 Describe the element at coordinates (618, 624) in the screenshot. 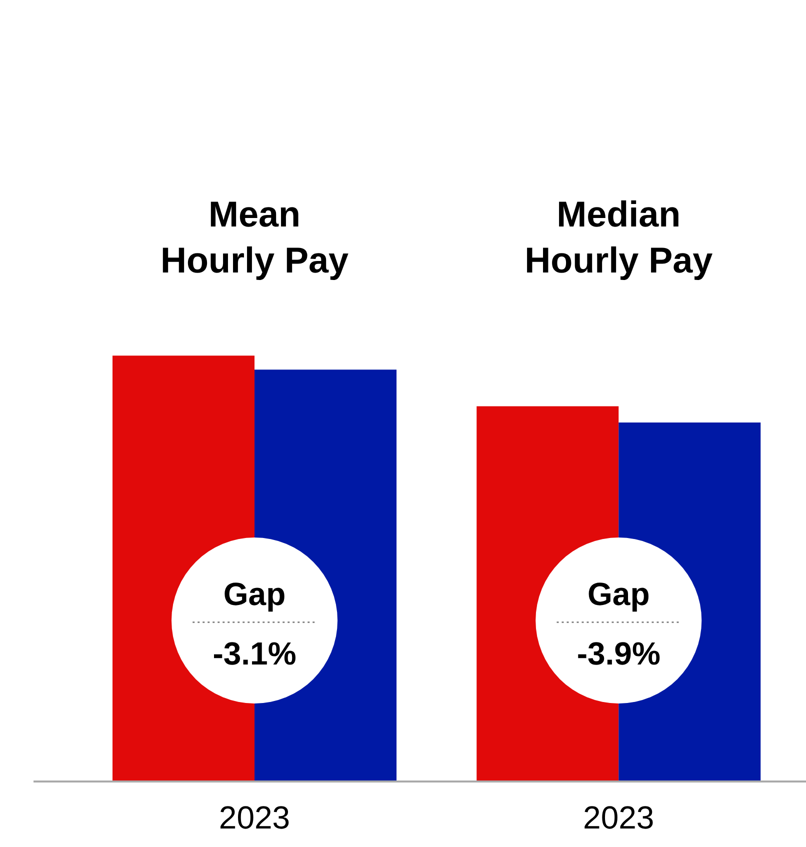

I see `annotation: Gap -3.9%` at that location.